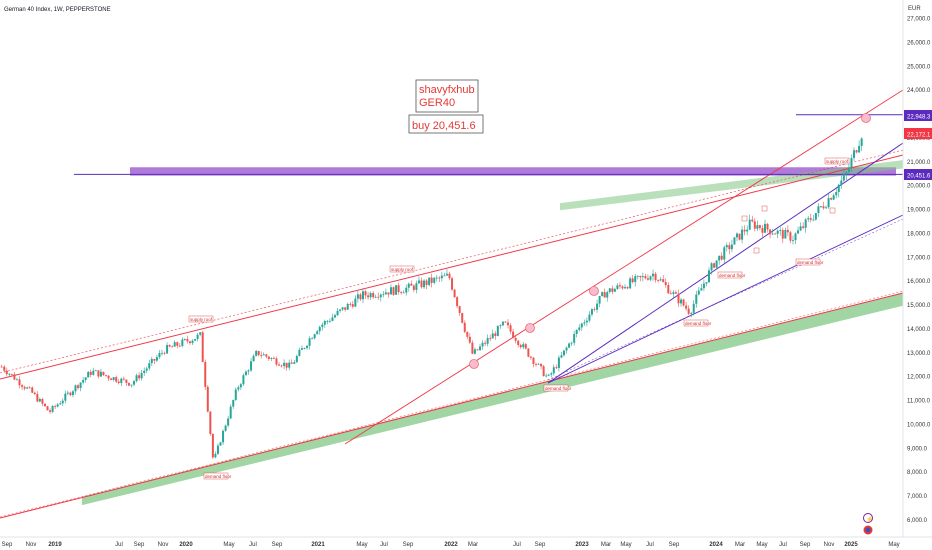 This screenshot has height=550, width=932. What do you see at coordinates (740, 545) in the screenshot?
I see `x-tick-label: Mar` at bounding box center [740, 545].